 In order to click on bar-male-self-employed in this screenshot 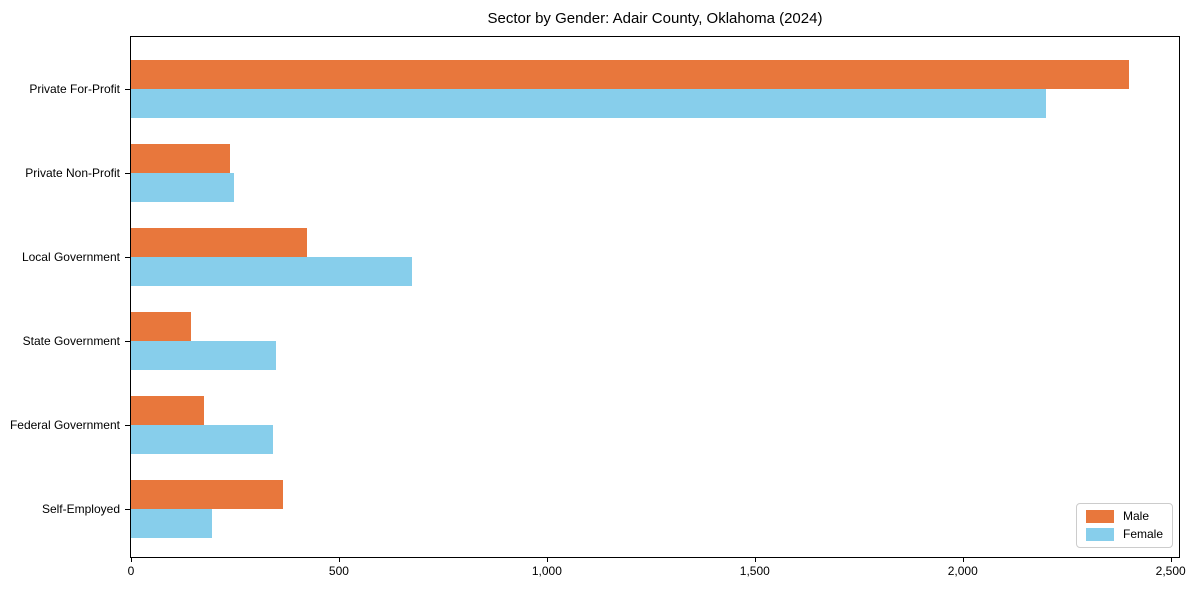, I will do `click(207, 494)`.